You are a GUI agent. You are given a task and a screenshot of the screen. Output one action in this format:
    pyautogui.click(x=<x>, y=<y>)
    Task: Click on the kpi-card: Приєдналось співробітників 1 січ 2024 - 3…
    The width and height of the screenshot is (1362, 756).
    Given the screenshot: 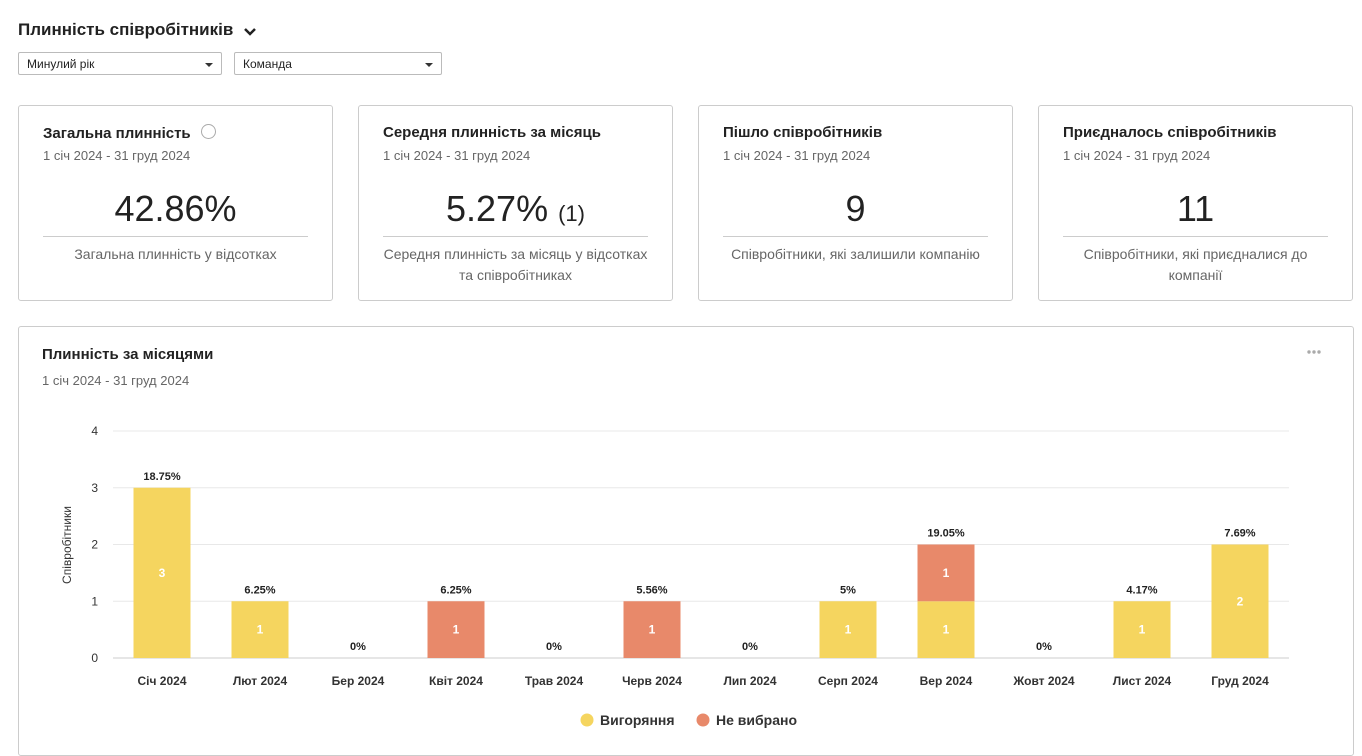 What is the action you would take?
    pyautogui.click(x=1195, y=203)
    